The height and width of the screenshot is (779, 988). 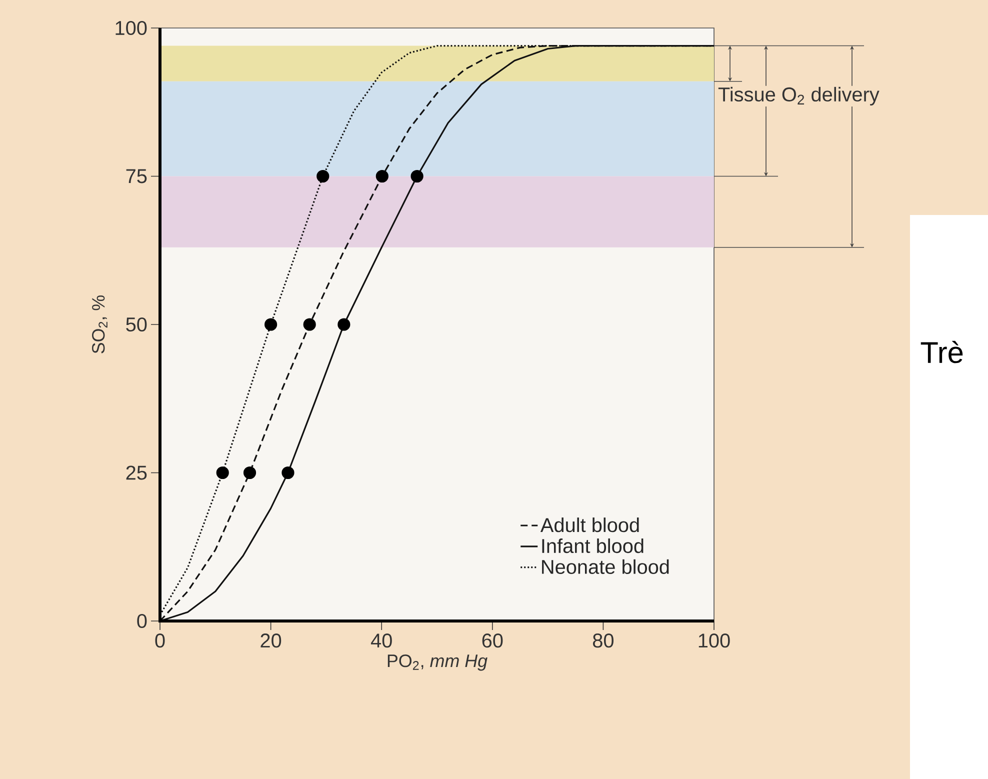 What do you see at coordinates (160, 641) in the screenshot?
I see `x-tick-label: 0` at bounding box center [160, 641].